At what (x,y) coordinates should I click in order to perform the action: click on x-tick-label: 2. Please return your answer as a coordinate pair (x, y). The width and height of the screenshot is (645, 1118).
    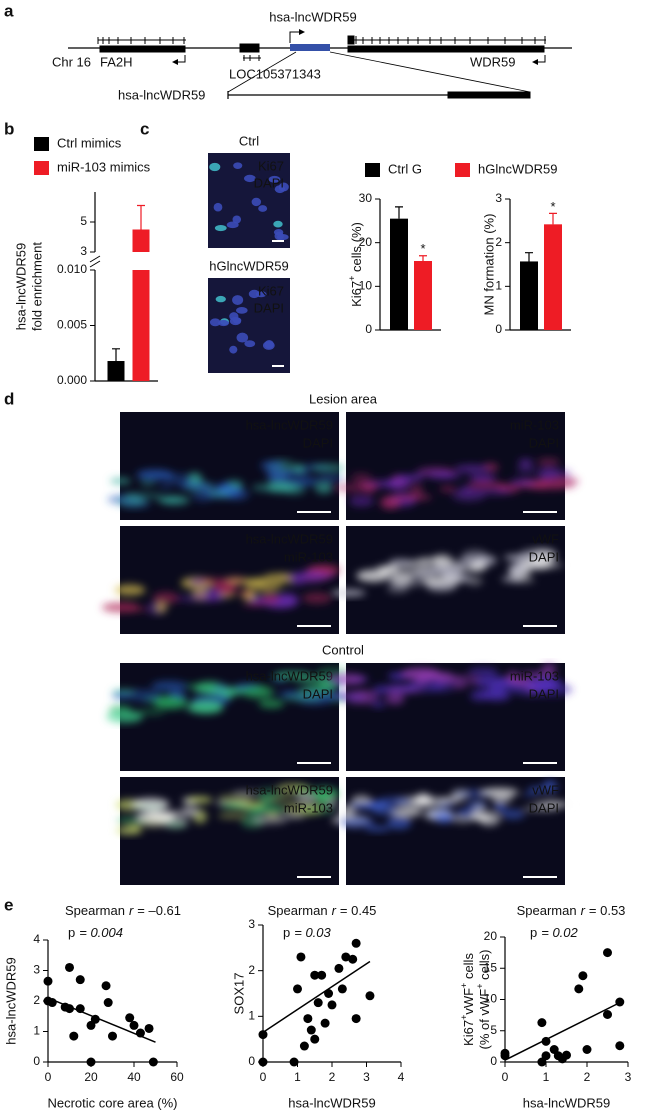
    Looking at the image, I should click on (587, 1077).